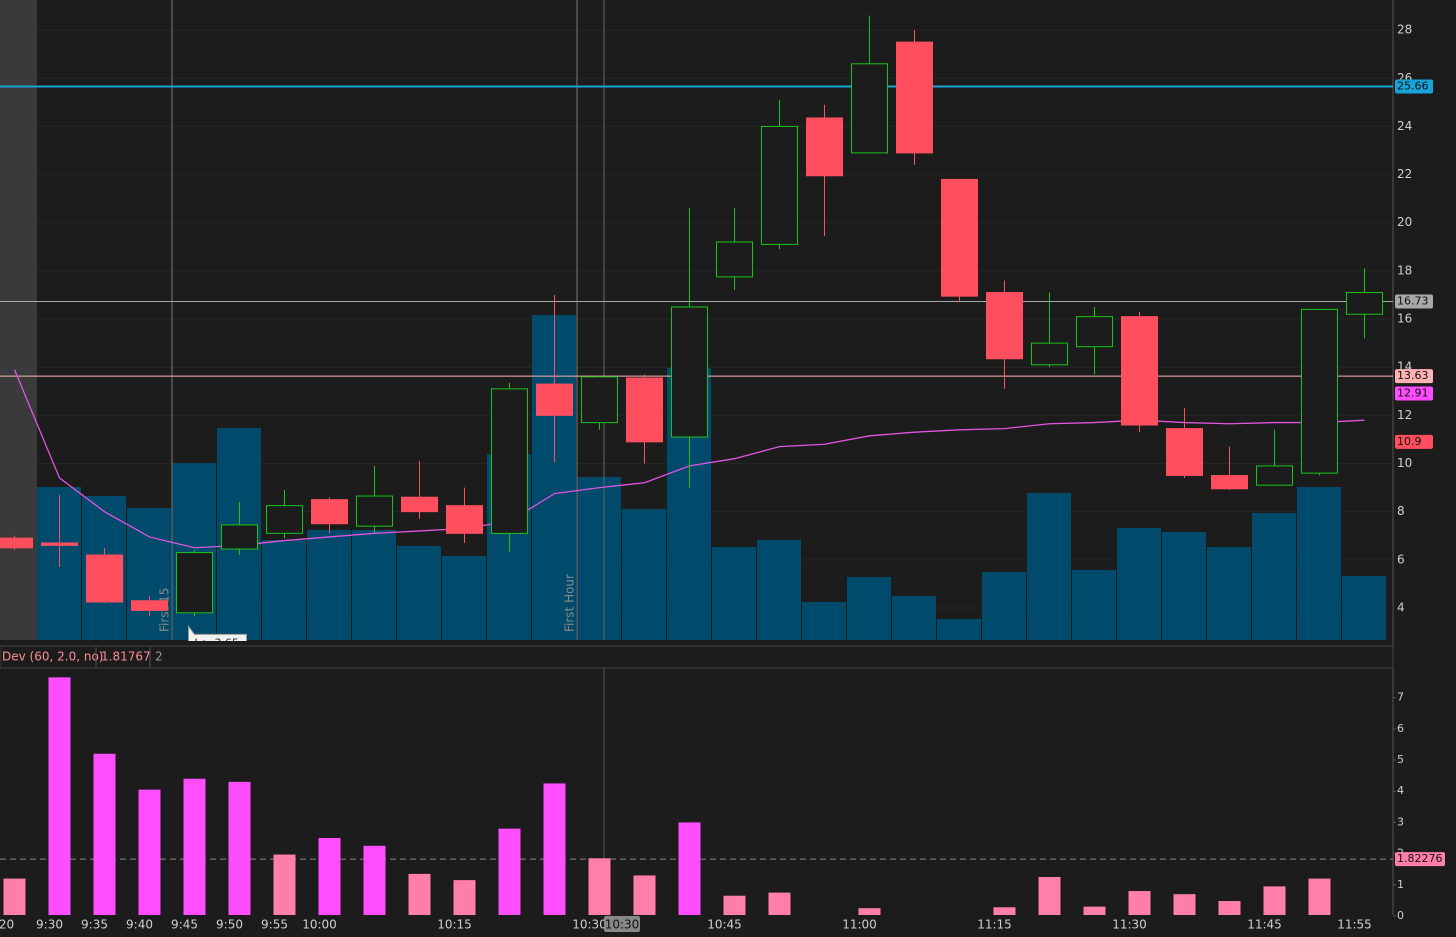 The width and height of the screenshot is (1456, 937). I want to click on x-tick-label: 11:55, so click(1354, 925).